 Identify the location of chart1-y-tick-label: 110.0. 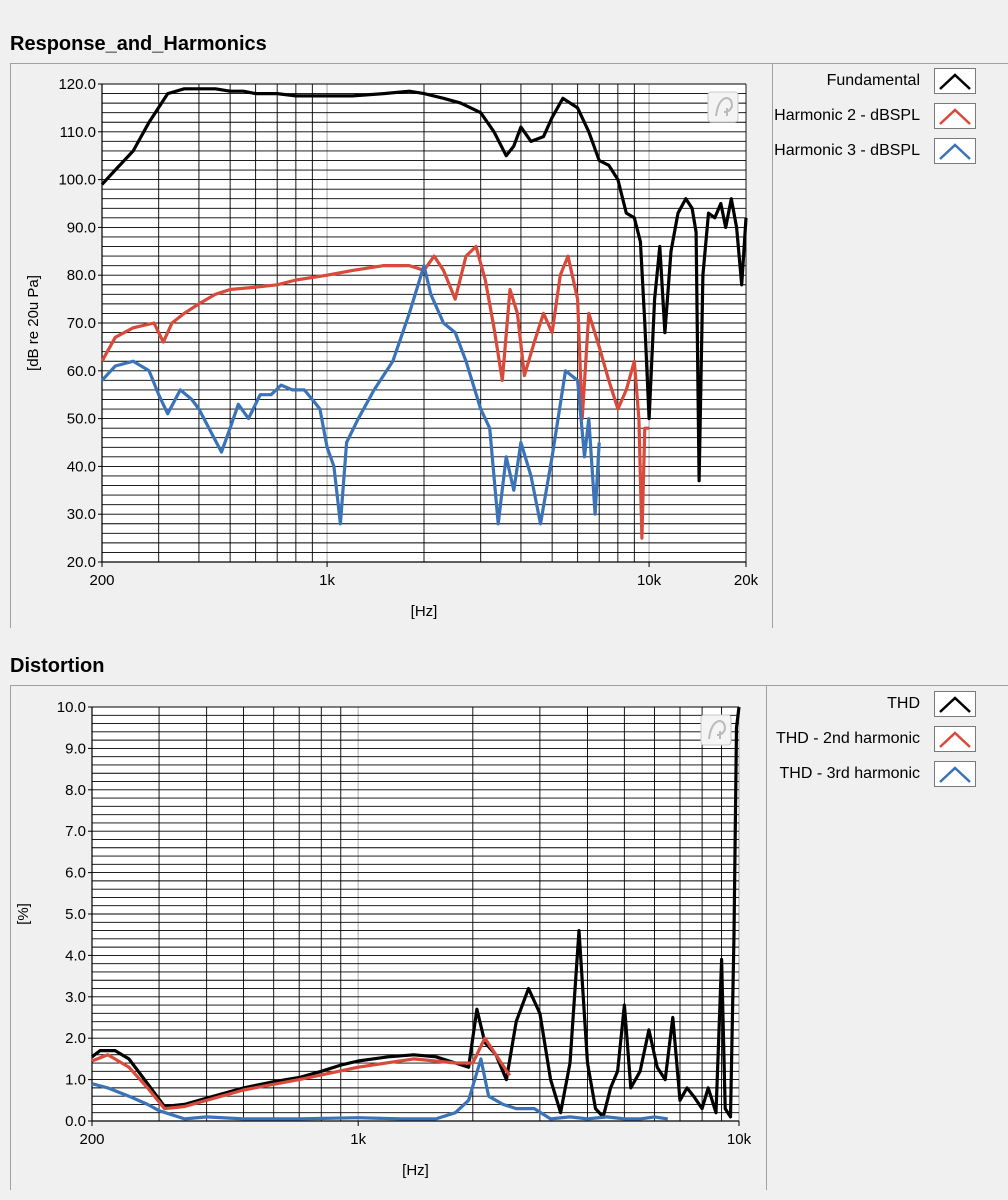
(78, 132).